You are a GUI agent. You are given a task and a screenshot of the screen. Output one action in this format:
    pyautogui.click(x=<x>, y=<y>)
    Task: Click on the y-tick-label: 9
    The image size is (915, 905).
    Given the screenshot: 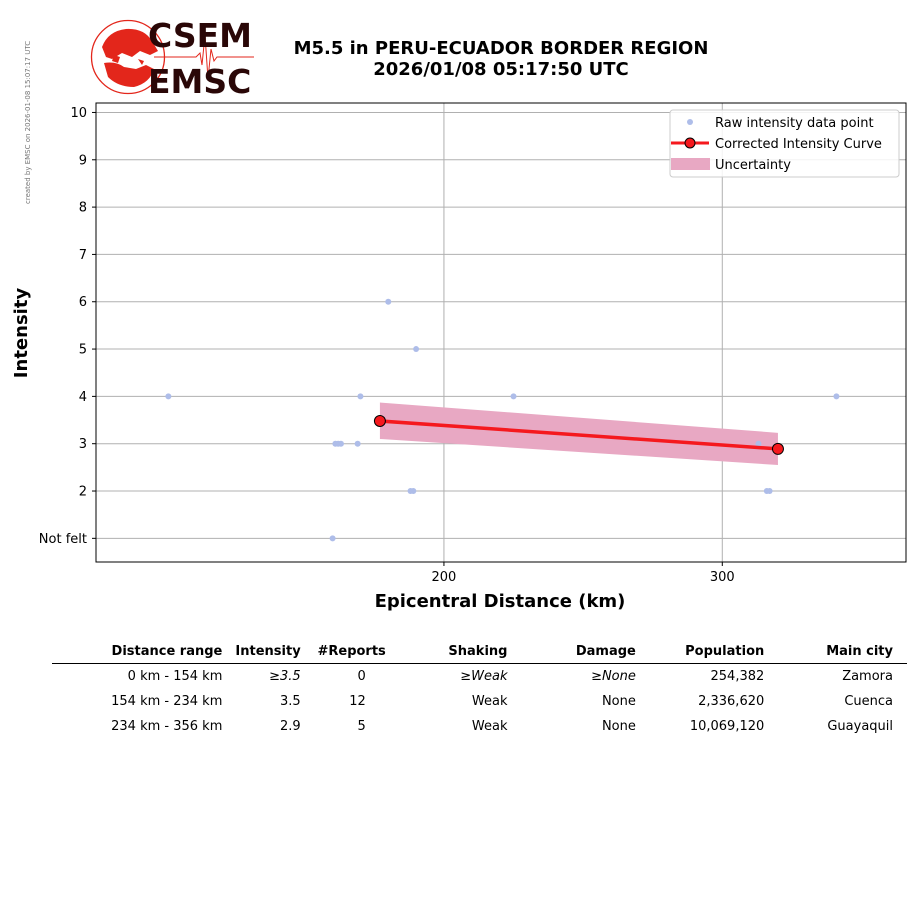 What is the action you would take?
    pyautogui.click(x=83, y=160)
    